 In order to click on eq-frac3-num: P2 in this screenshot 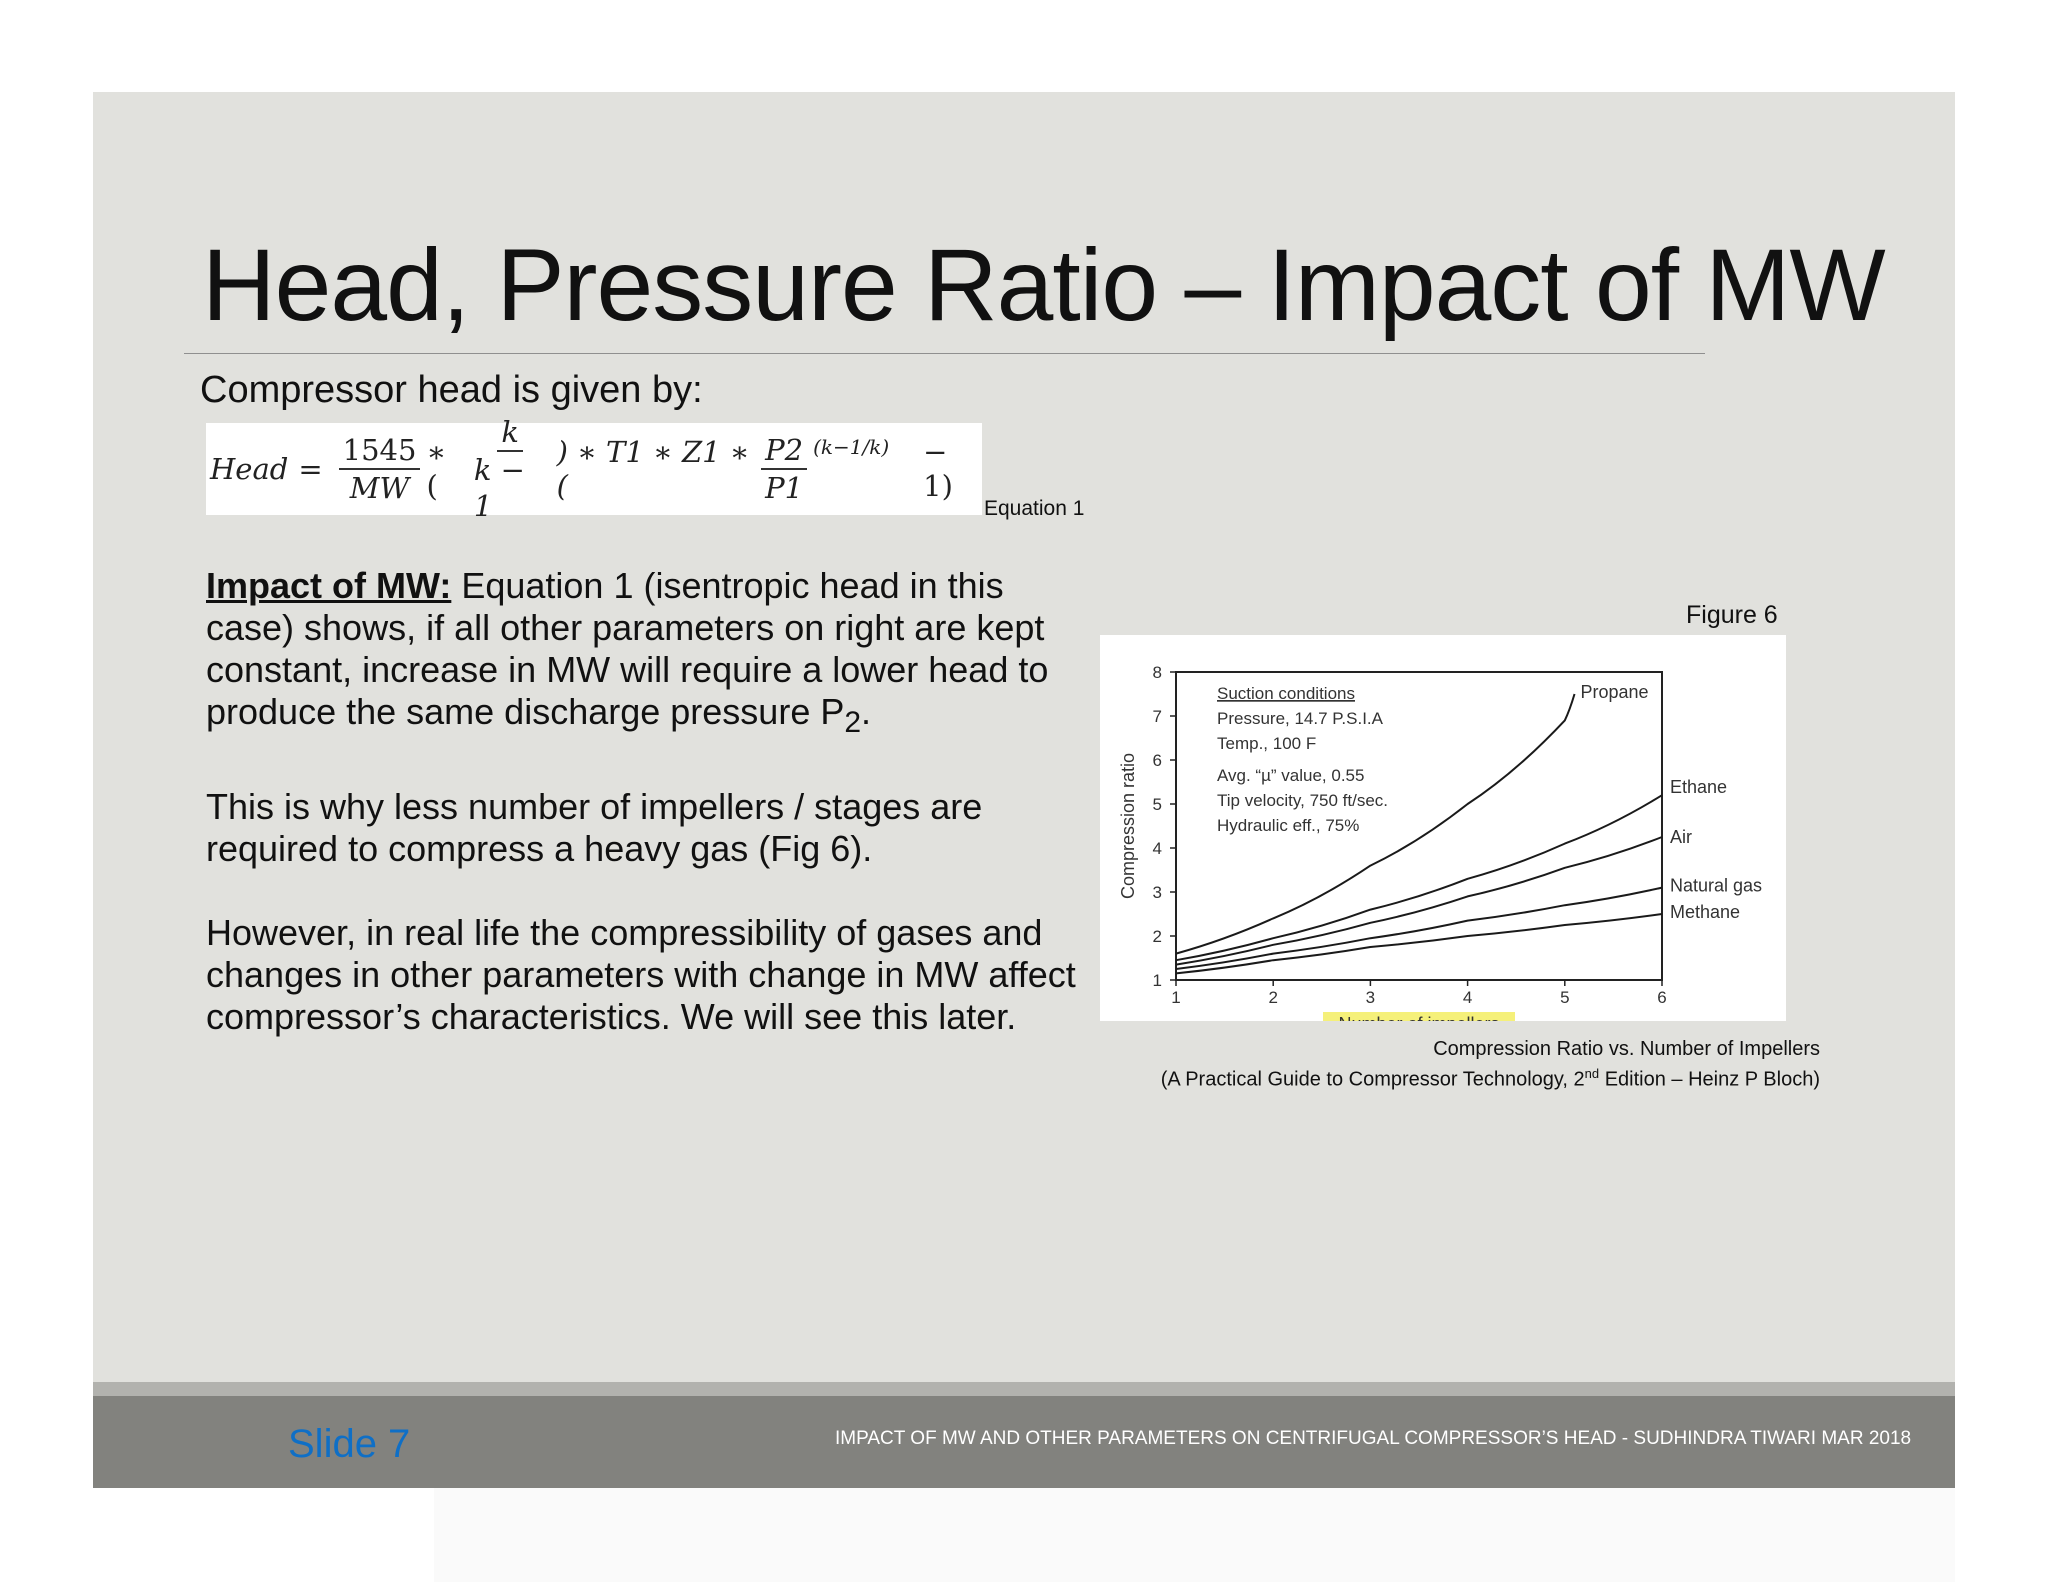, I will do `click(784, 451)`.